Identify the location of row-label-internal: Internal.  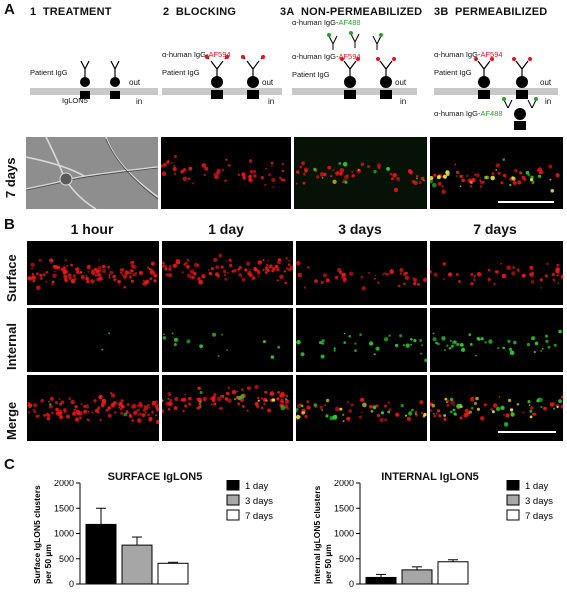
(11, 346).